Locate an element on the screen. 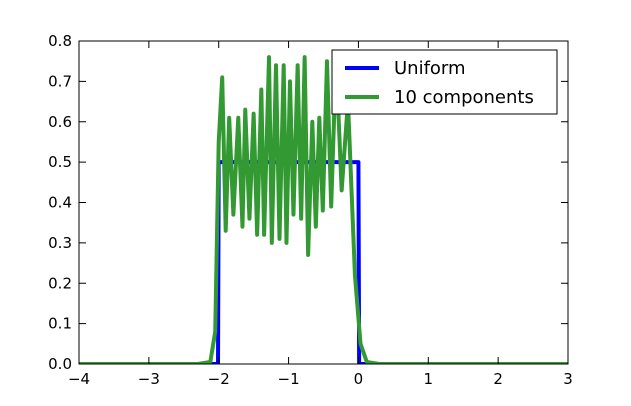 The image size is (631, 406). x-tick-label: 1 is located at coordinates (429, 379).